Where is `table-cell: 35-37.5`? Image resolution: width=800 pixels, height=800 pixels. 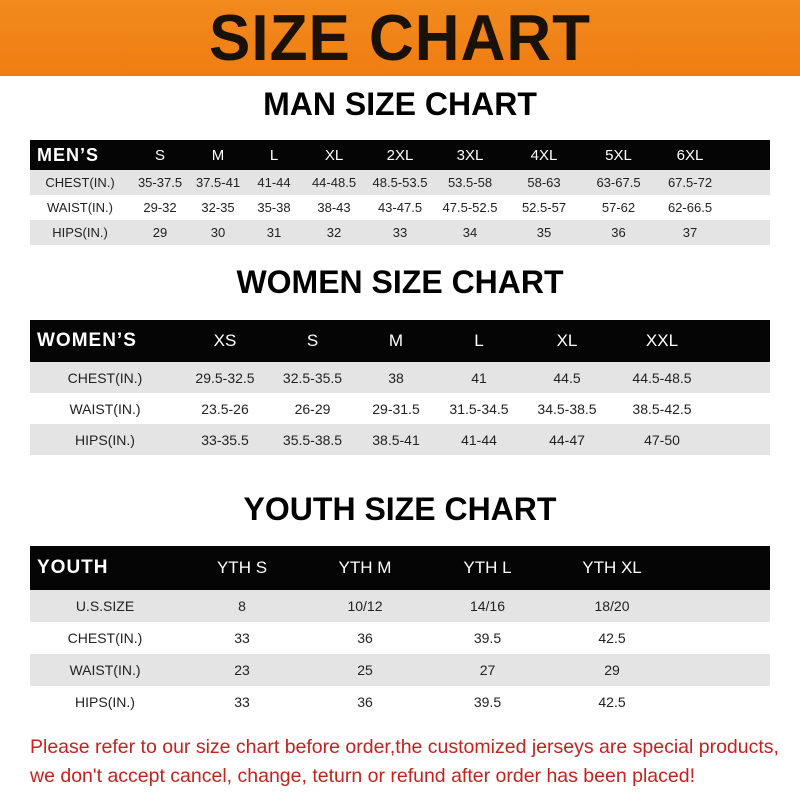 table-cell: 35-37.5 is located at coordinates (160, 182).